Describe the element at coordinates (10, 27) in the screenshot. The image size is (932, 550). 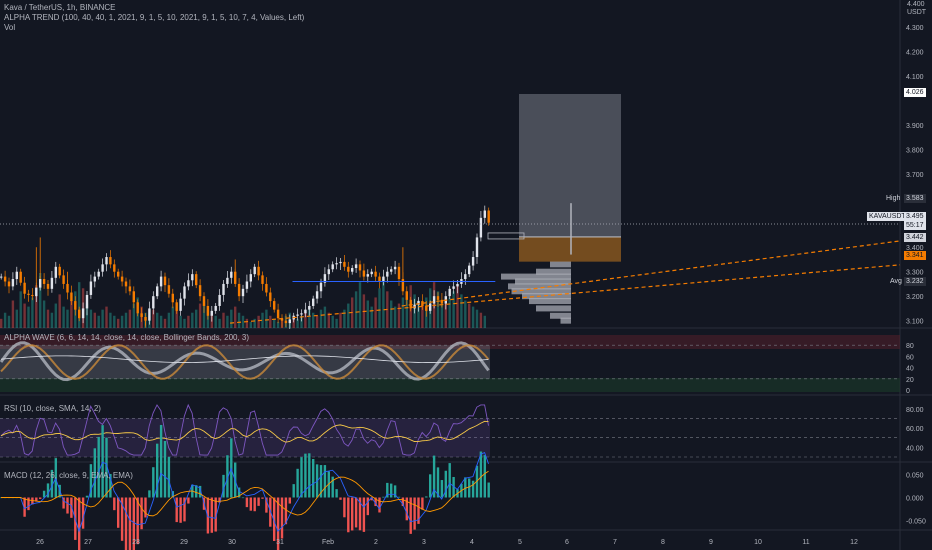
I see `volume-legend: Vol` at that location.